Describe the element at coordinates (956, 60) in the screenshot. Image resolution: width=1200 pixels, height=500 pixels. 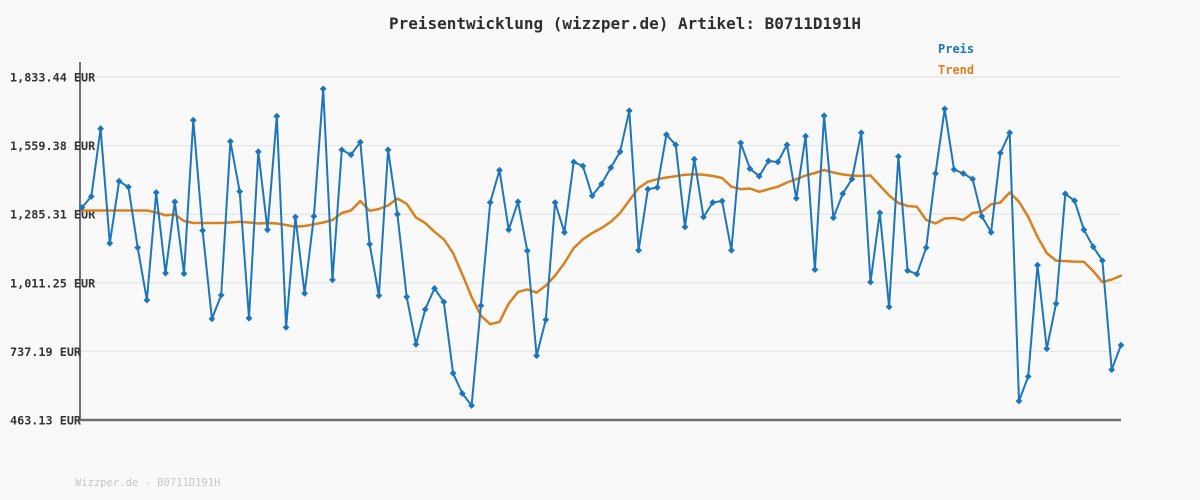
I see `legend: Preis Trend` at that location.